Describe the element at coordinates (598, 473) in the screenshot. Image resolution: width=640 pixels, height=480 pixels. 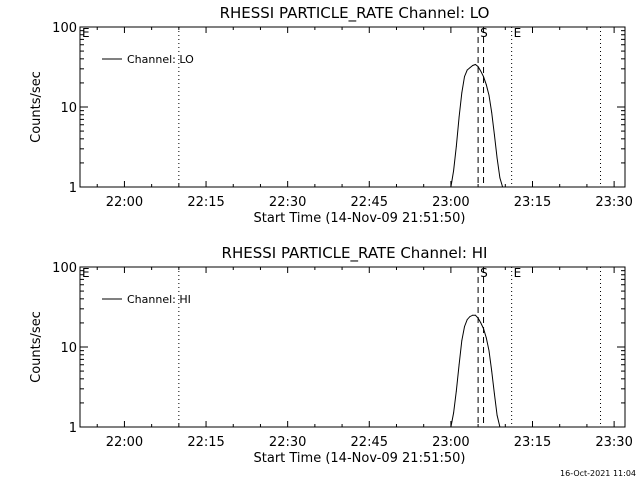
I see `timestamp: 16-Oct-2021 11:04` at that location.